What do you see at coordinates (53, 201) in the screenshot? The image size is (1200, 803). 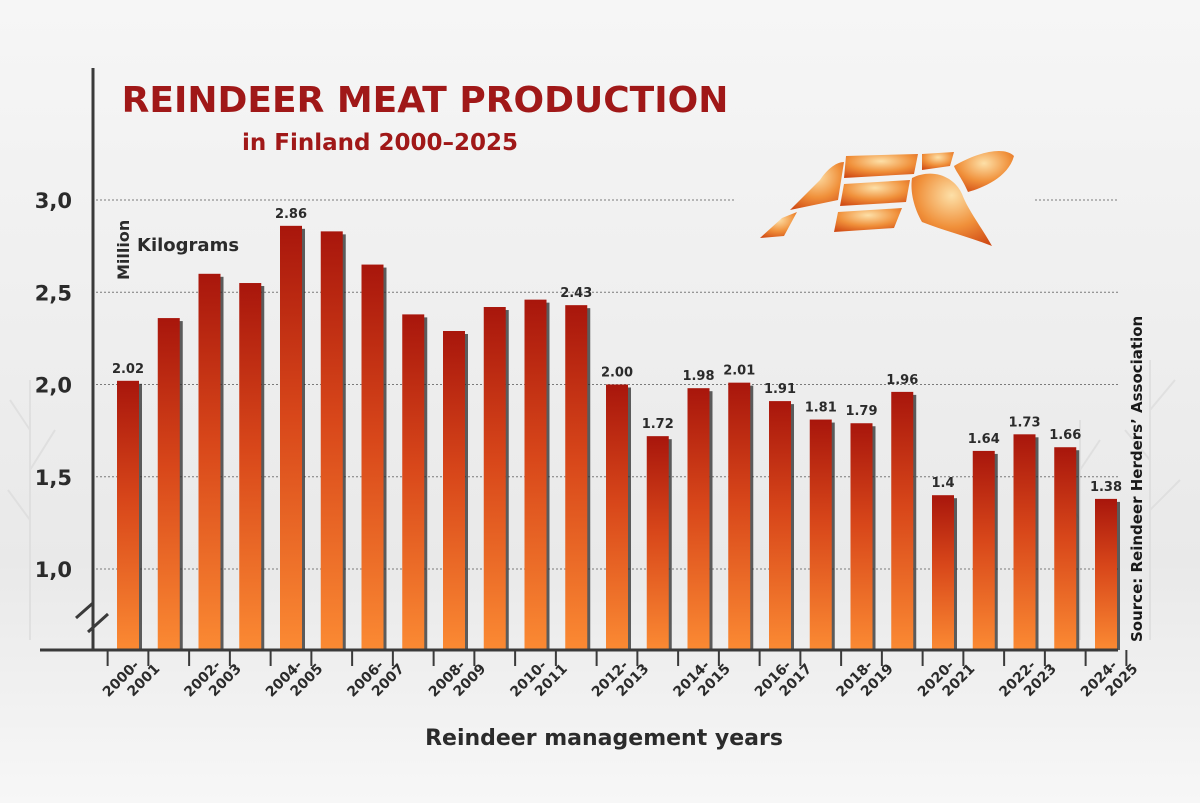 I see `y-tick-label: 3,0` at bounding box center [53, 201].